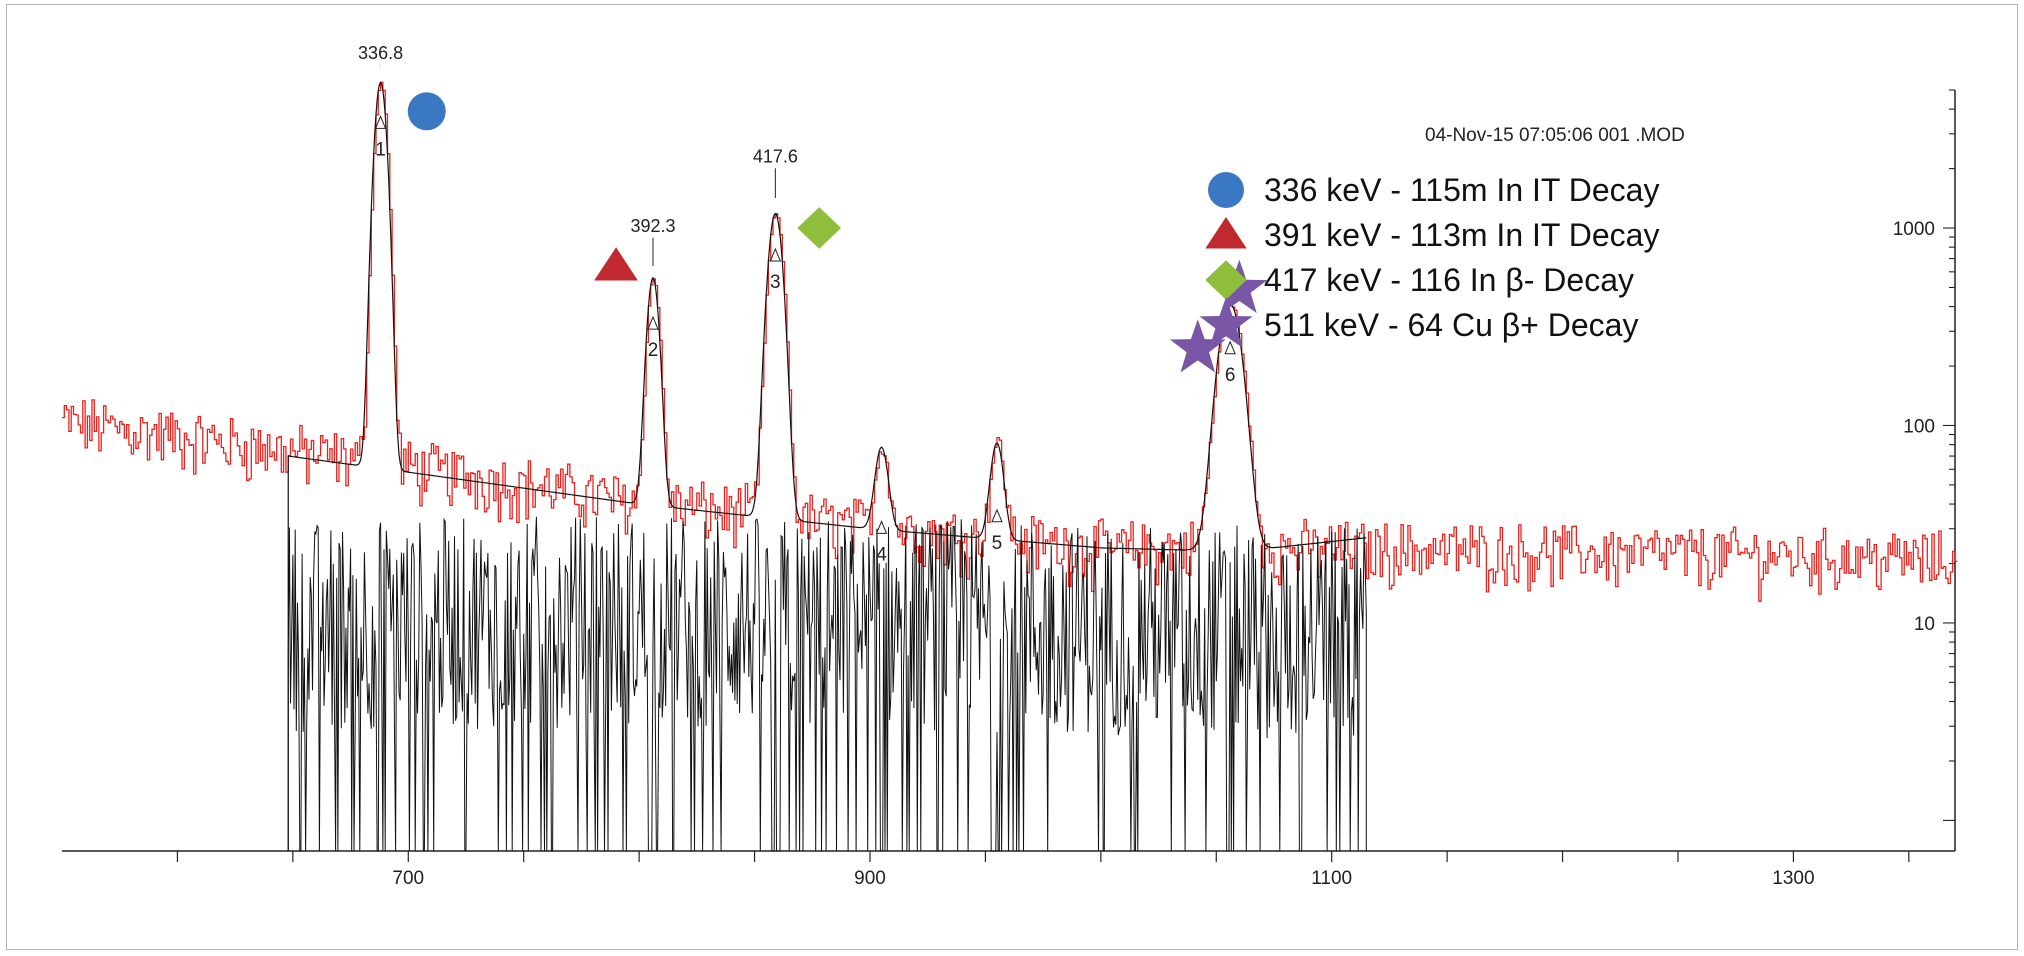 The height and width of the screenshot is (956, 2024). What do you see at coordinates (1914, 229) in the screenshot?
I see `y-tick-label: 1000` at bounding box center [1914, 229].